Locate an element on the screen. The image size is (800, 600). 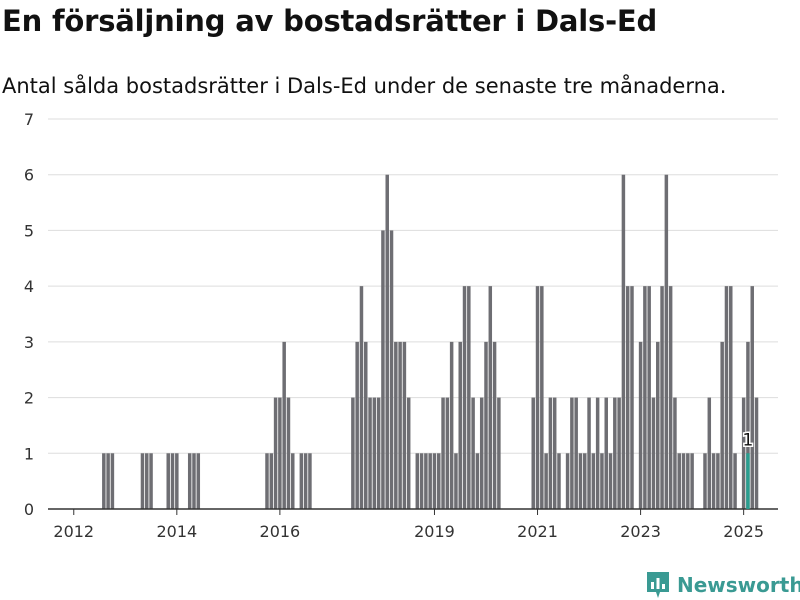
x-tick-label: 2019 is located at coordinates (434, 531).